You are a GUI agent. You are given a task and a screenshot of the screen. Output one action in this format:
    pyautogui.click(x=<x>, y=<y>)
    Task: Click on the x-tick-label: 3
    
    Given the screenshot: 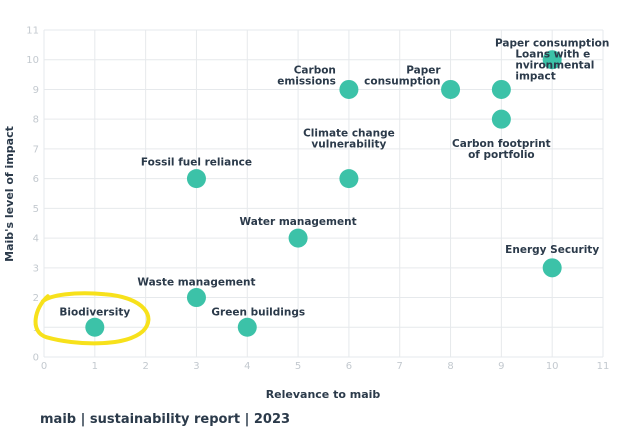 What is the action you would take?
    pyautogui.click(x=196, y=366)
    